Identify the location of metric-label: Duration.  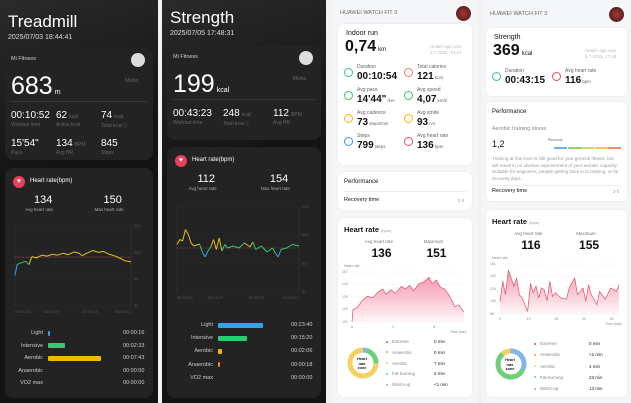
(366, 67).